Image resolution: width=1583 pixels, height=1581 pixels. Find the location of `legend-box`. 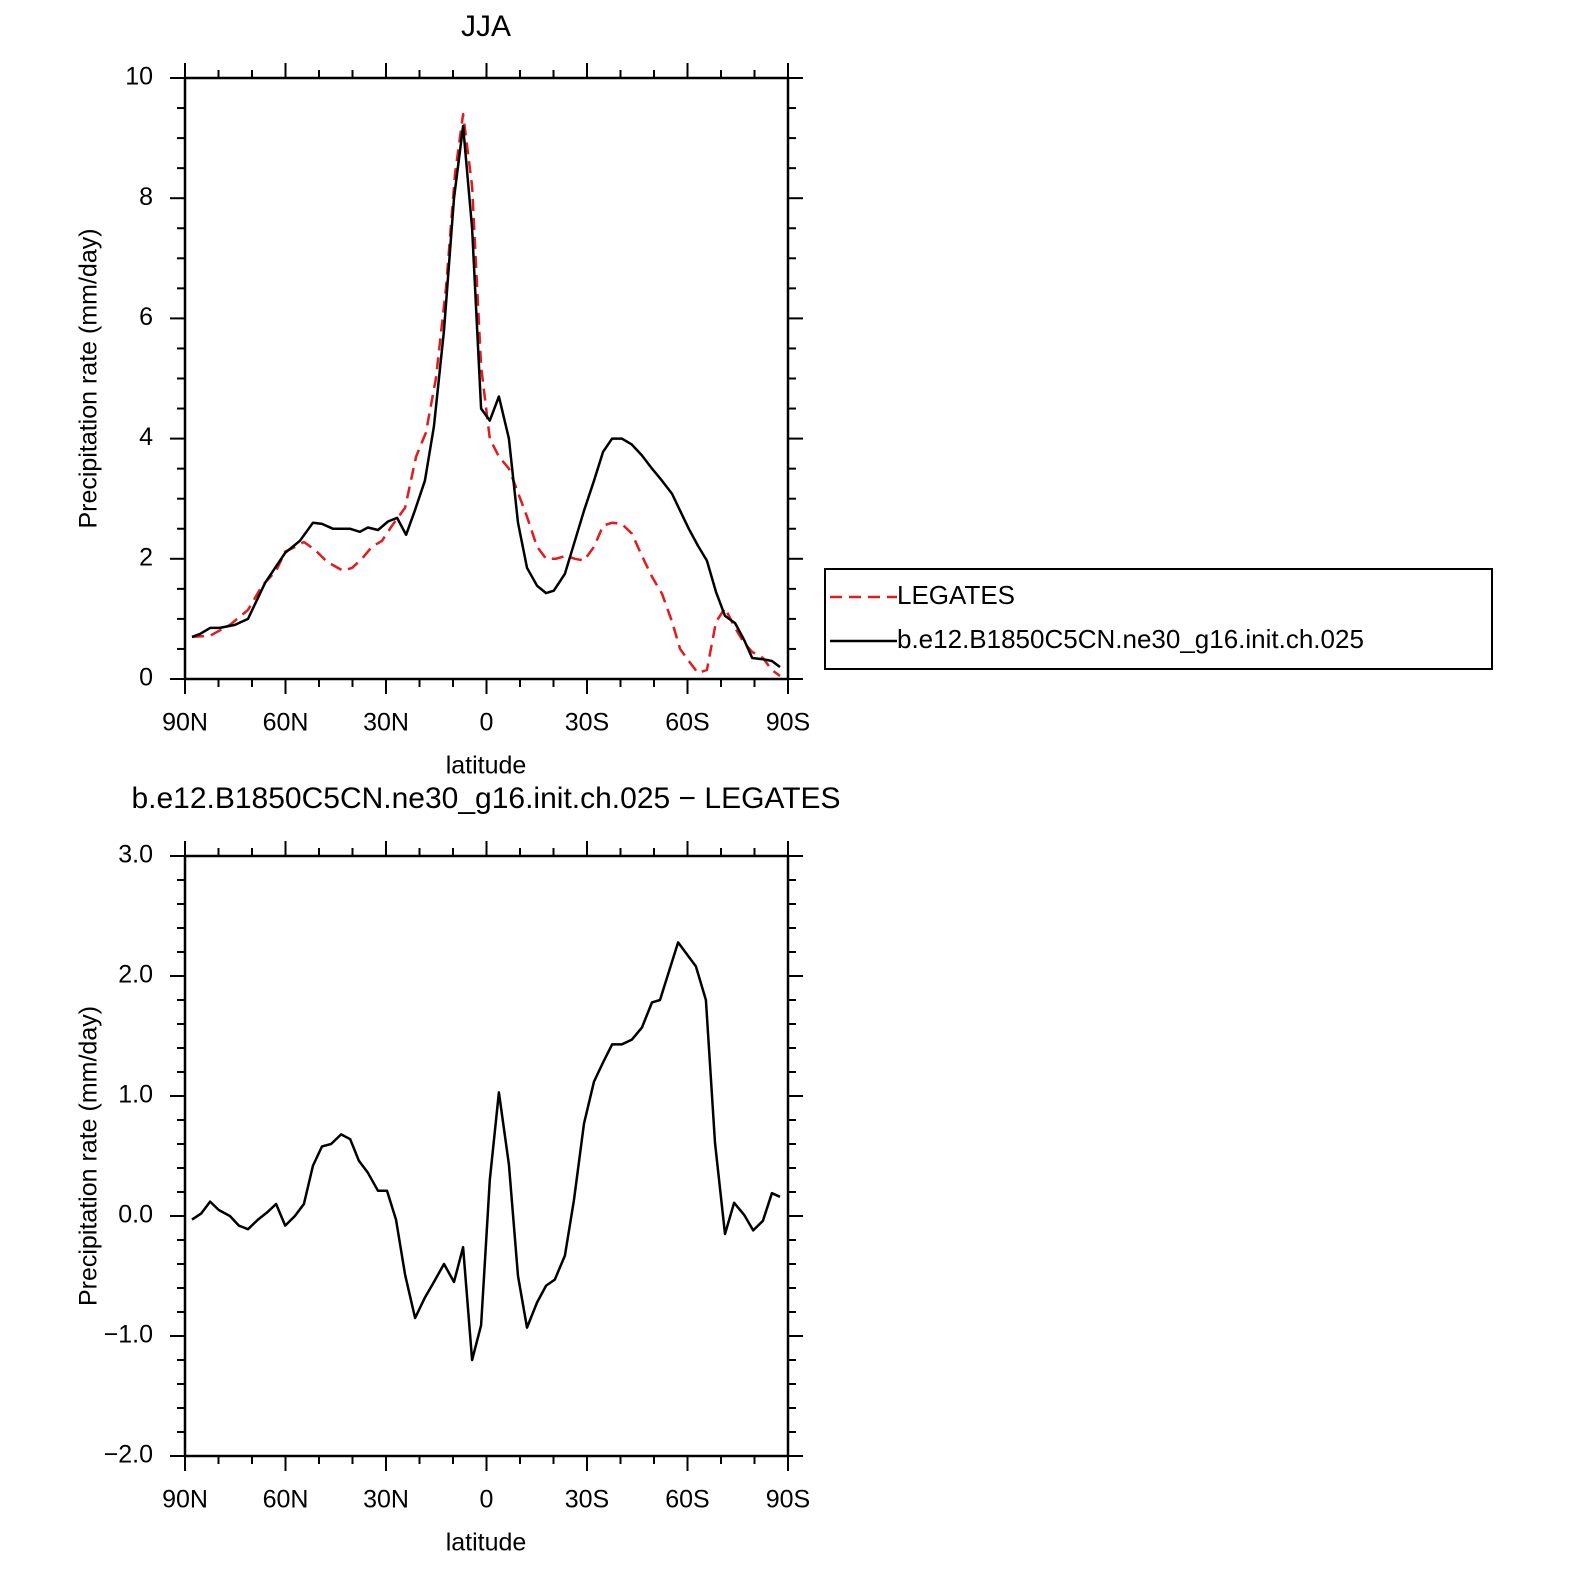

legend-box is located at coordinates (1158, 619).